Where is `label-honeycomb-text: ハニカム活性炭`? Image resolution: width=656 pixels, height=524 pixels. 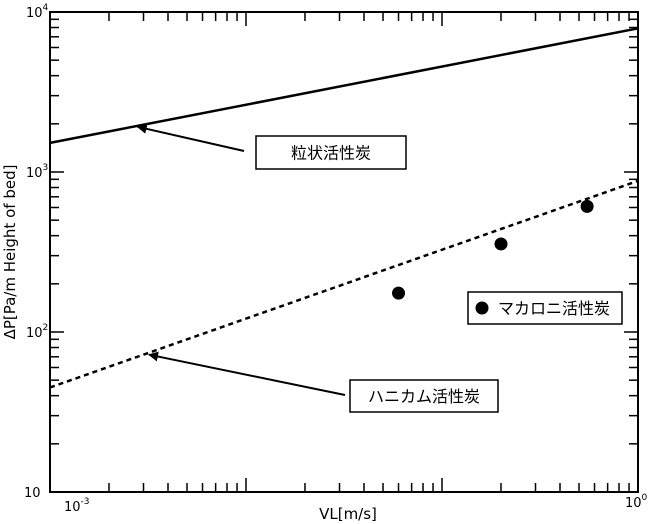
label-honeycomb-text: ハニカム活性炭 is located at coordinates (424, 396).